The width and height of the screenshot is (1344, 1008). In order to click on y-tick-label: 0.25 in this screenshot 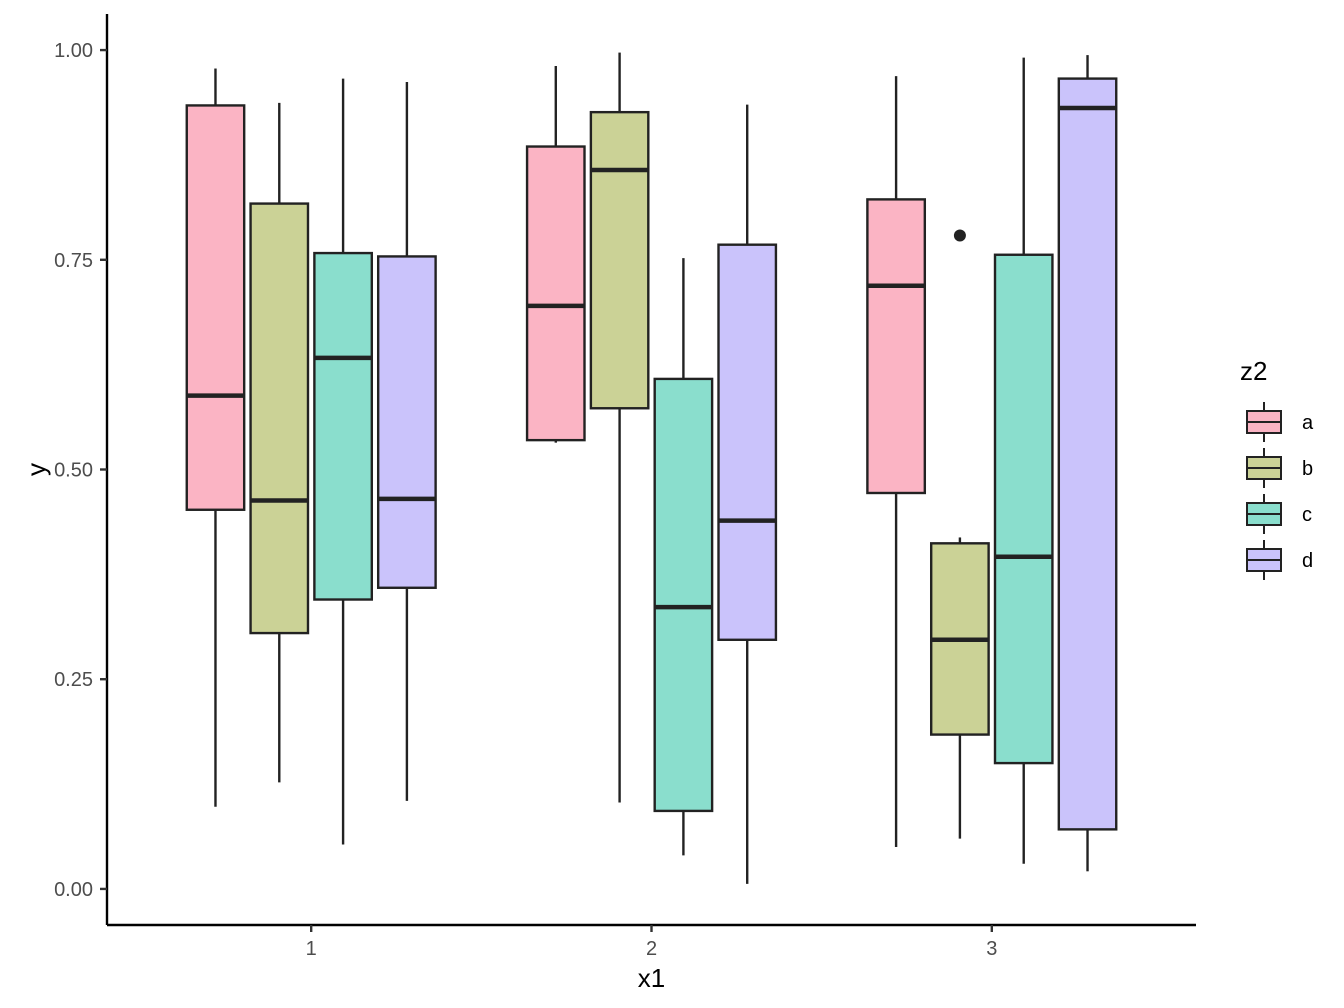, I will do `click(73, 680)`.